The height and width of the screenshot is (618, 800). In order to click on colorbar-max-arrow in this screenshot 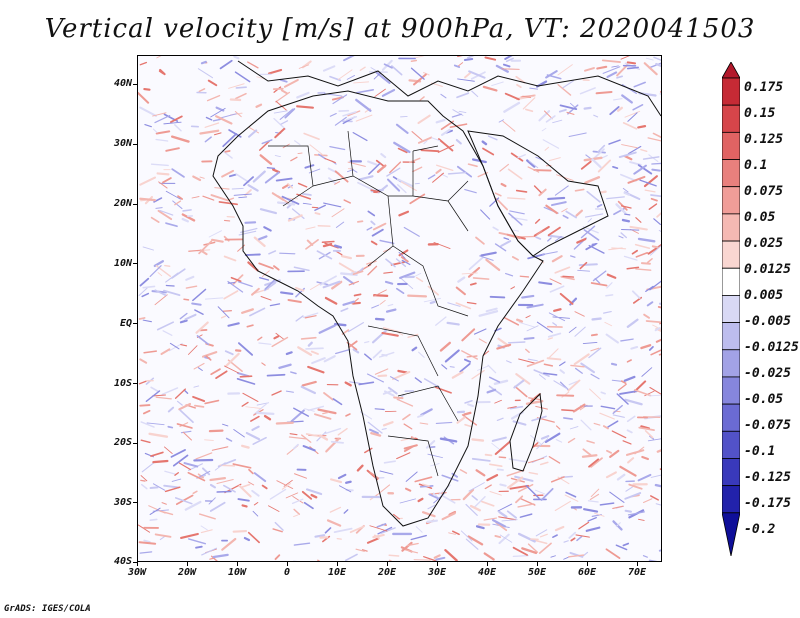, I will do `click(731, 70)`.